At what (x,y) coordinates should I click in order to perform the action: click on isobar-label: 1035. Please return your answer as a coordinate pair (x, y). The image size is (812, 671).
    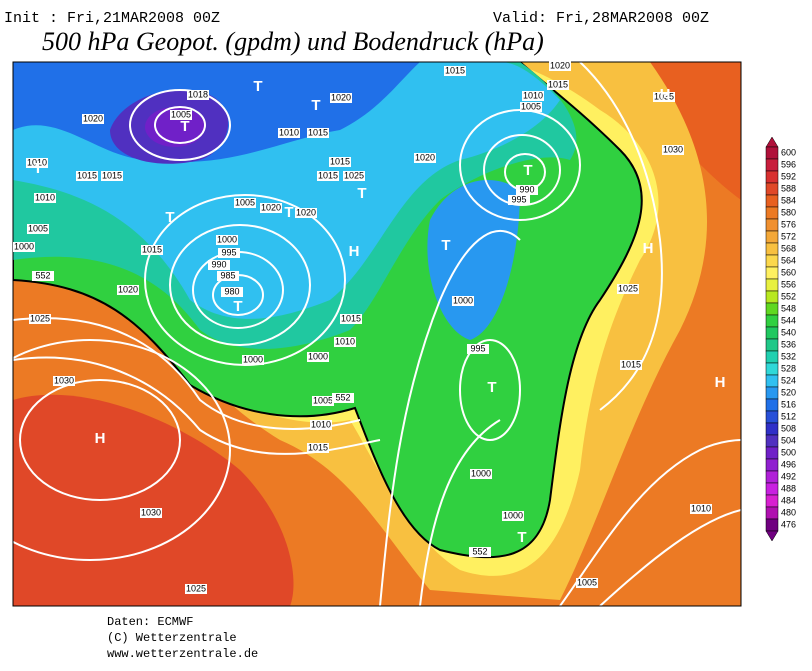
    Looking at the image, I should click on (664, 96).